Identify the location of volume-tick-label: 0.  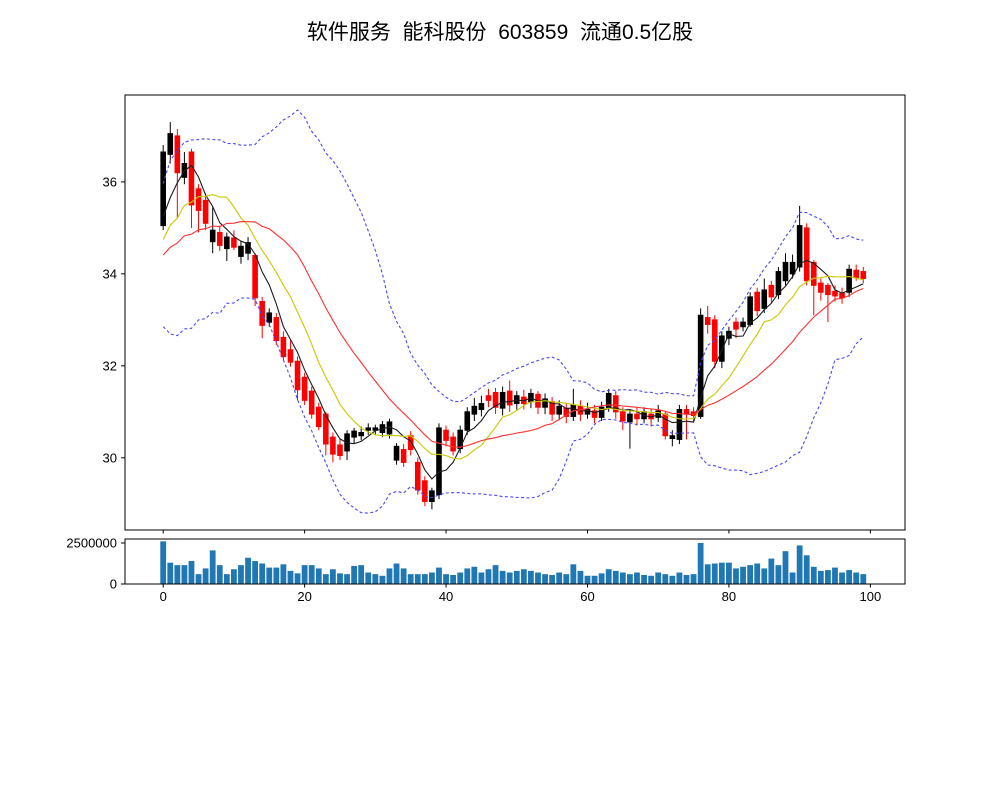
(113, 584).